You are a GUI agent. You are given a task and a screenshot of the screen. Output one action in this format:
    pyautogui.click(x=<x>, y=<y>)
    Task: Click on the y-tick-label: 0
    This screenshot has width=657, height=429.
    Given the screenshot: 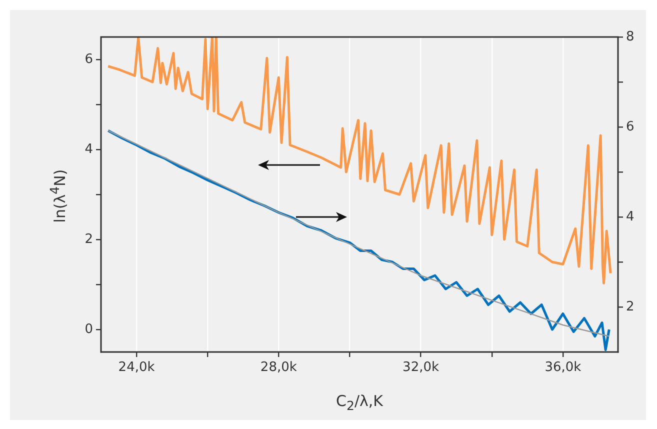 What is the action you would take?
    pyautogui.click(x=88, y=329)
    